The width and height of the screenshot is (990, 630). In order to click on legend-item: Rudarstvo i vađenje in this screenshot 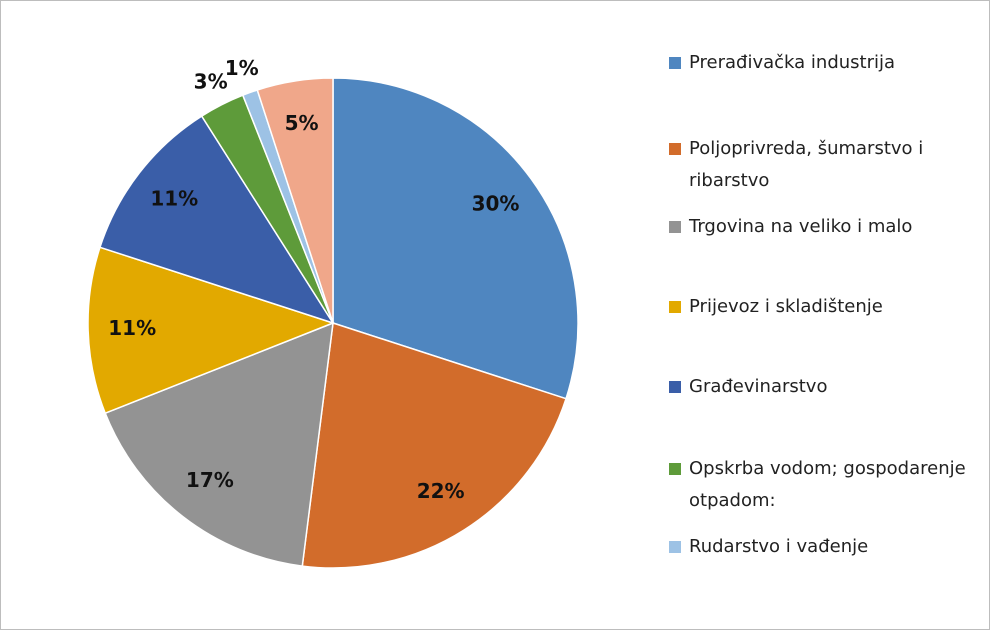, I will do `click(819, 547)`.